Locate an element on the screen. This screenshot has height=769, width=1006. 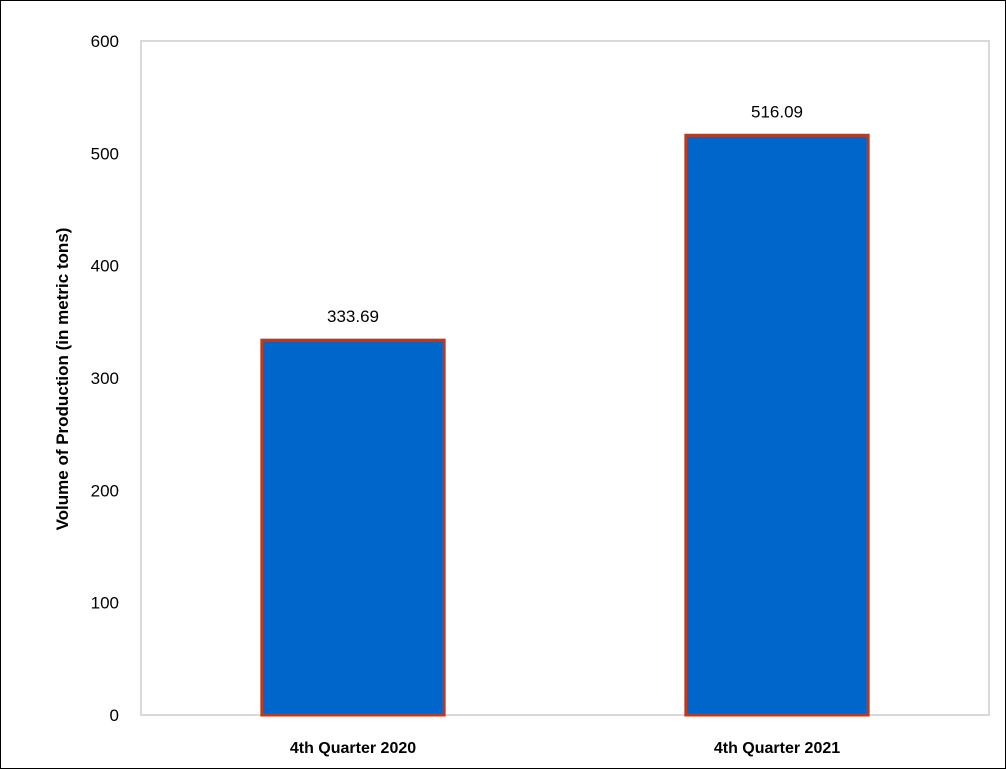
x-category-label: 4th Quarter 2021 is located at coordinates (777, 748).